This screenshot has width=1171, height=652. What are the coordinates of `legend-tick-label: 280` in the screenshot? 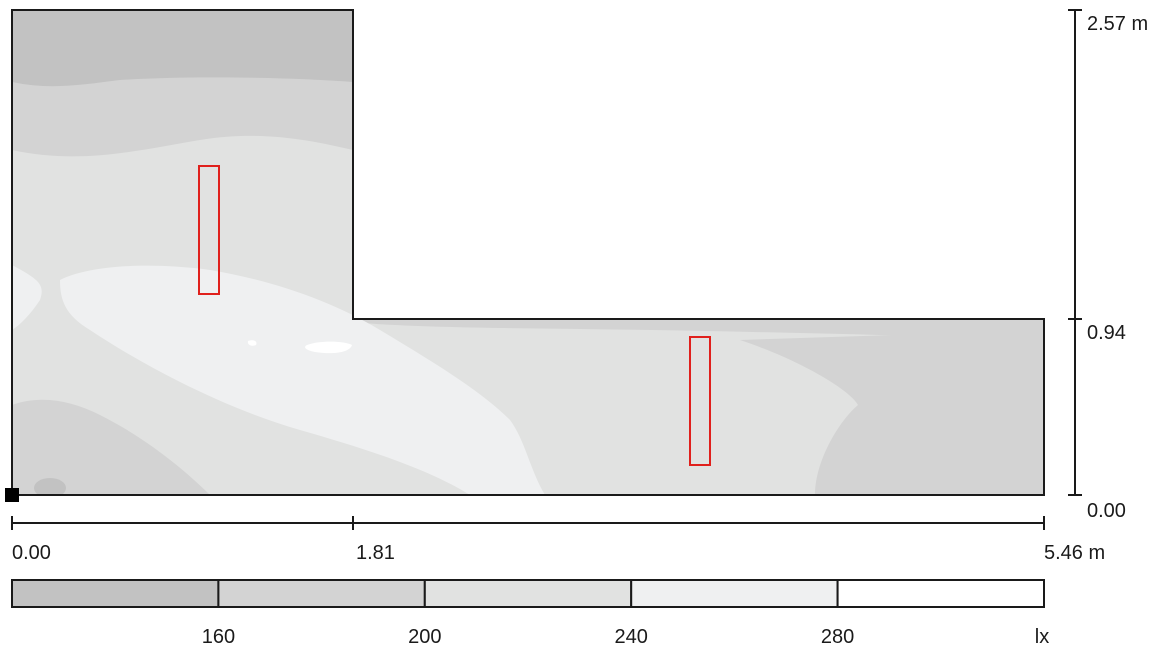 It's located at (837, 637).